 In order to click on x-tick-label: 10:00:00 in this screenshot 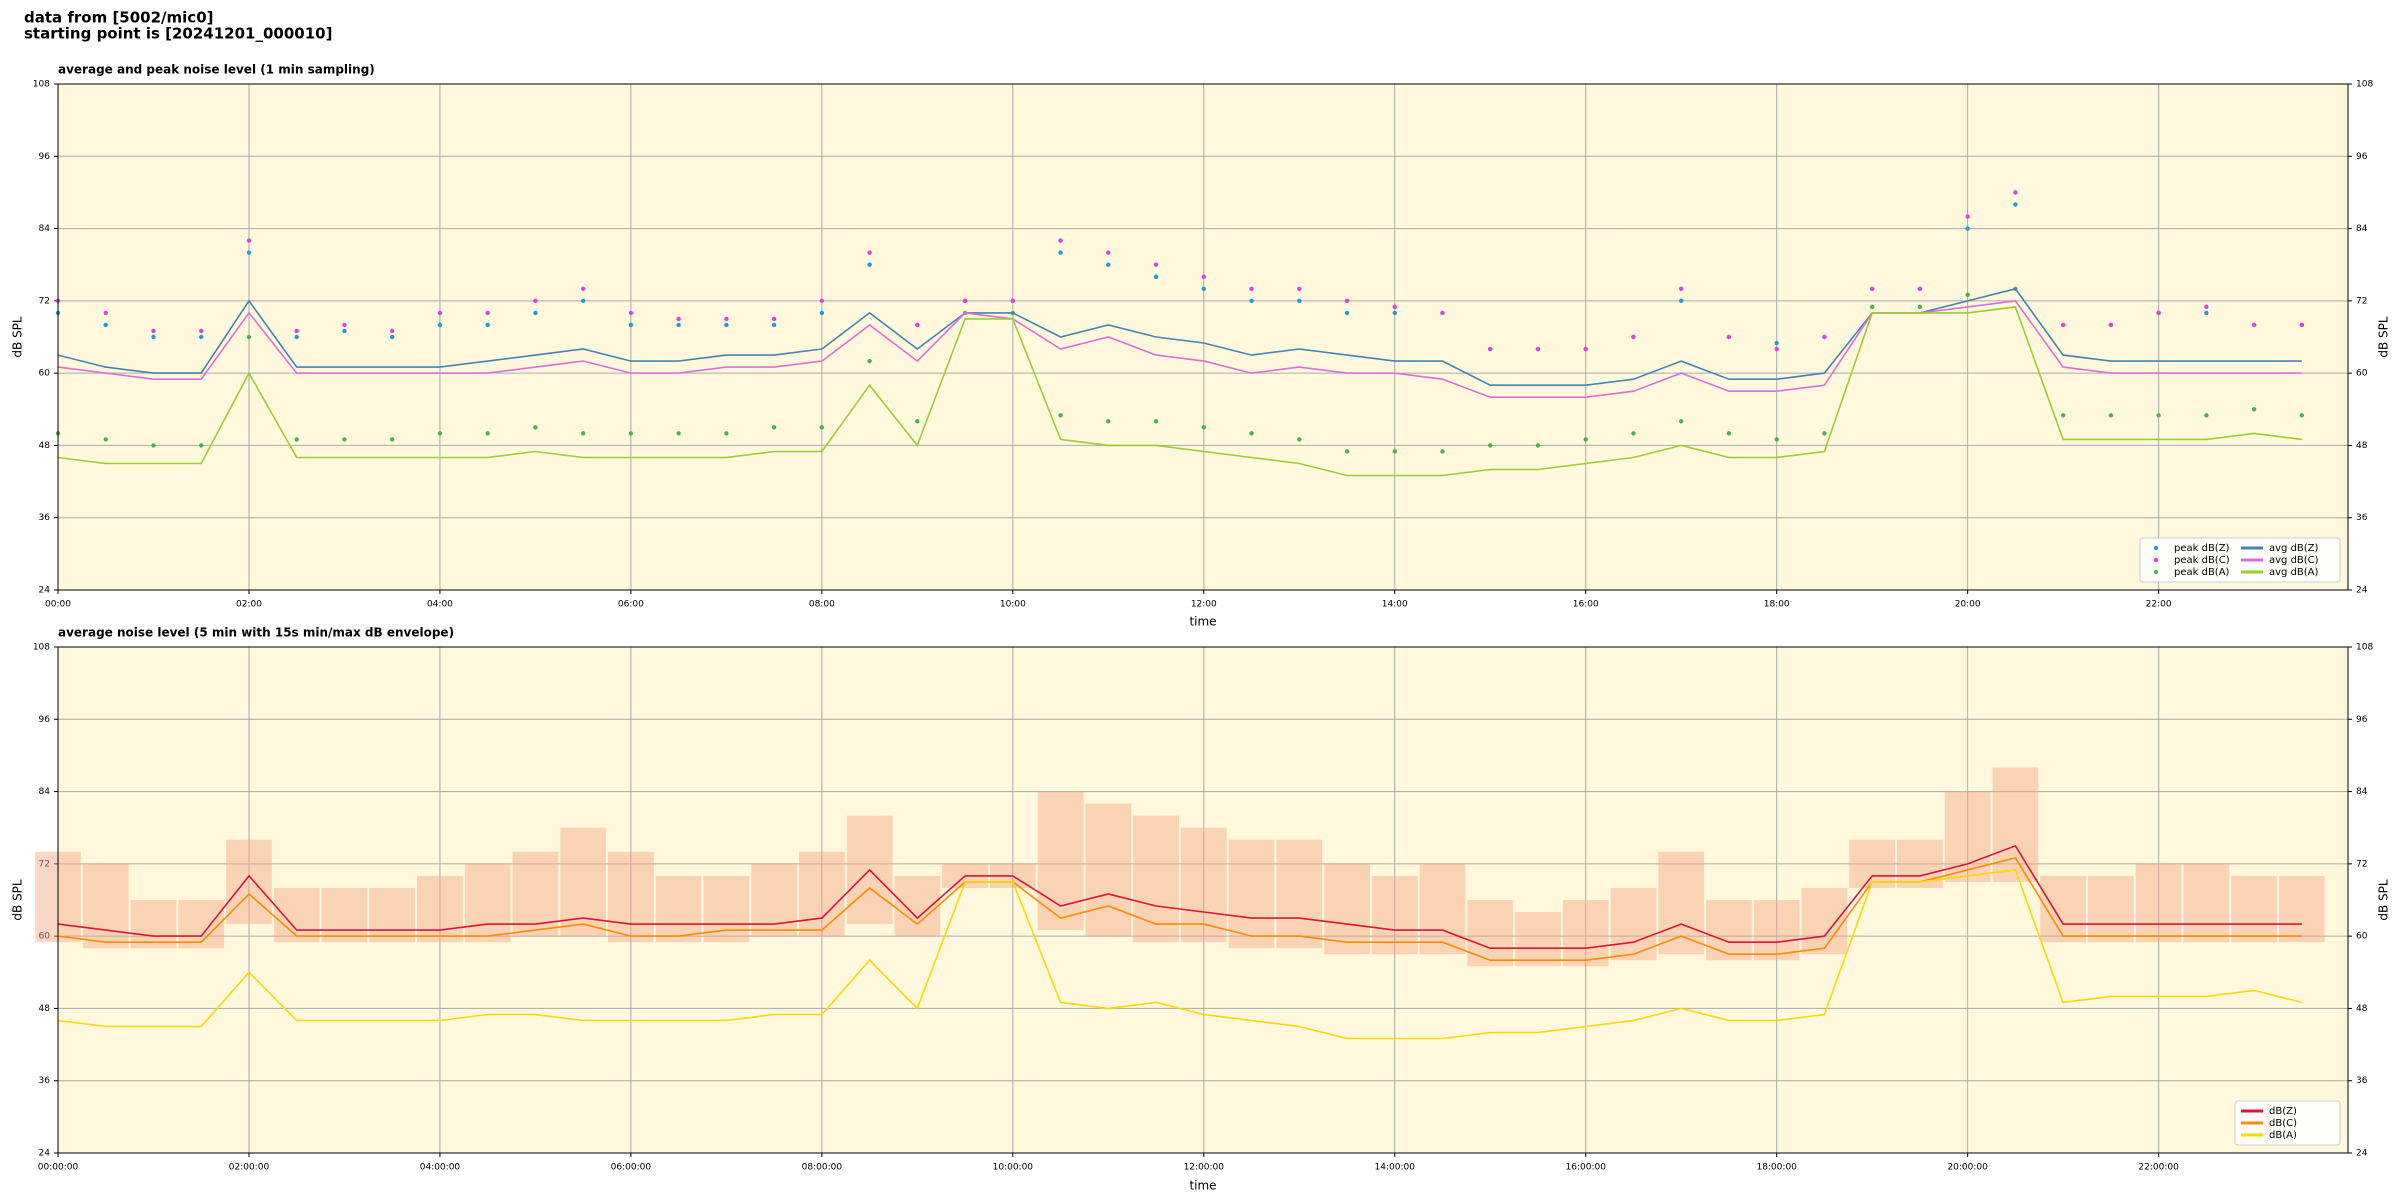, I will do `click(1013, 1168)`.